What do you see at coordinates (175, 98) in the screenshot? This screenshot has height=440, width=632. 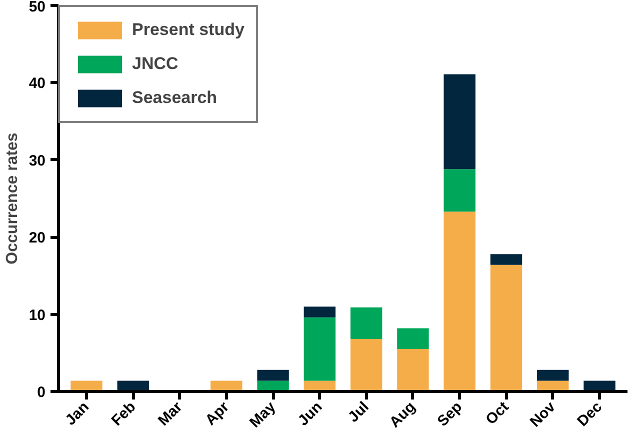 I see `legend-label: Seasearch` at bounding box center [175, 98].